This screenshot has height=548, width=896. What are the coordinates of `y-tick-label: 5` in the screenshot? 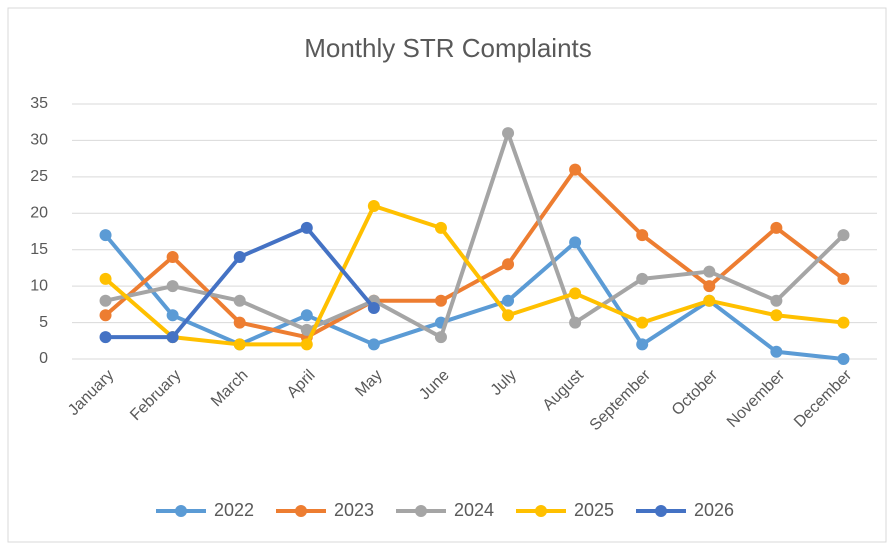 It's located at (43, 322).